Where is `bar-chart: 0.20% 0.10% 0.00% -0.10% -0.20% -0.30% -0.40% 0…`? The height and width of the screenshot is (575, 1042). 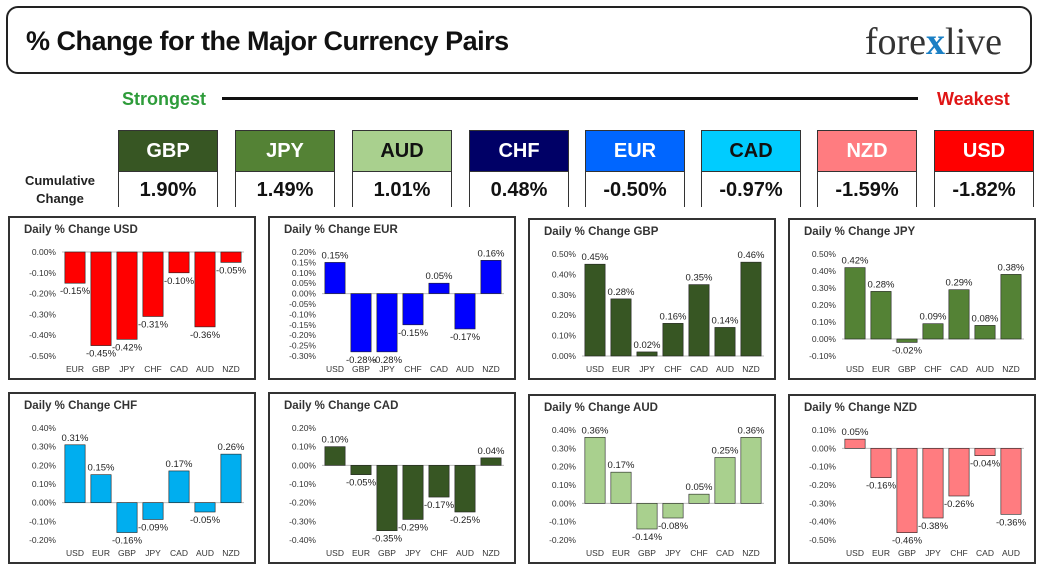 bar-chart: 0.20% 0.10% 0.00% -0.10% -0.20% -0.30% -0.40% 0… is located at coordinates (397, 490).